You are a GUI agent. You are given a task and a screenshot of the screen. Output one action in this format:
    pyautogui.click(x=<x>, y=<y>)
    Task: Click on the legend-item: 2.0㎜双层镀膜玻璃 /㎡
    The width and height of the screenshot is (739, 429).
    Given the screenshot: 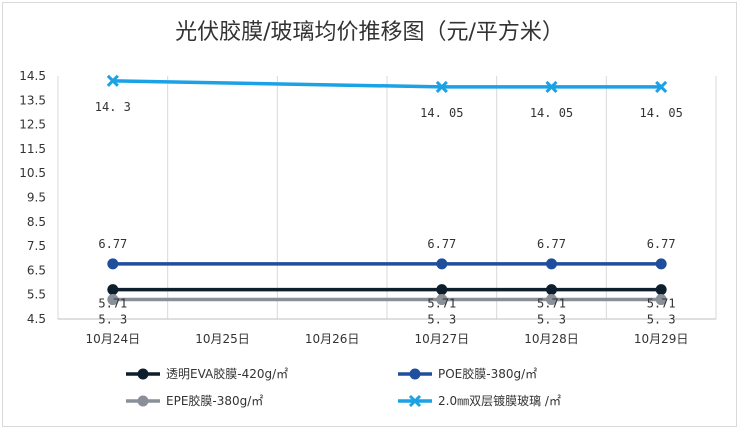 What is the action you would take?
    pyautogui.click(x=479, y=401)
    